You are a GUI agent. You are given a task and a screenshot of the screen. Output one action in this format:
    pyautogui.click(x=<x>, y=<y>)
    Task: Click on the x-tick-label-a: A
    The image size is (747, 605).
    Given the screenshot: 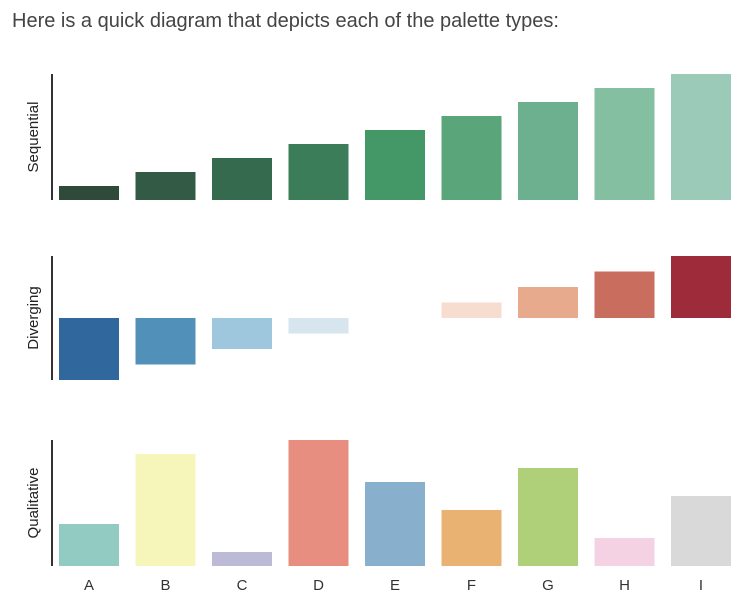 What is the action you would take?
    pyautogui.click(x=89, y=585)
    